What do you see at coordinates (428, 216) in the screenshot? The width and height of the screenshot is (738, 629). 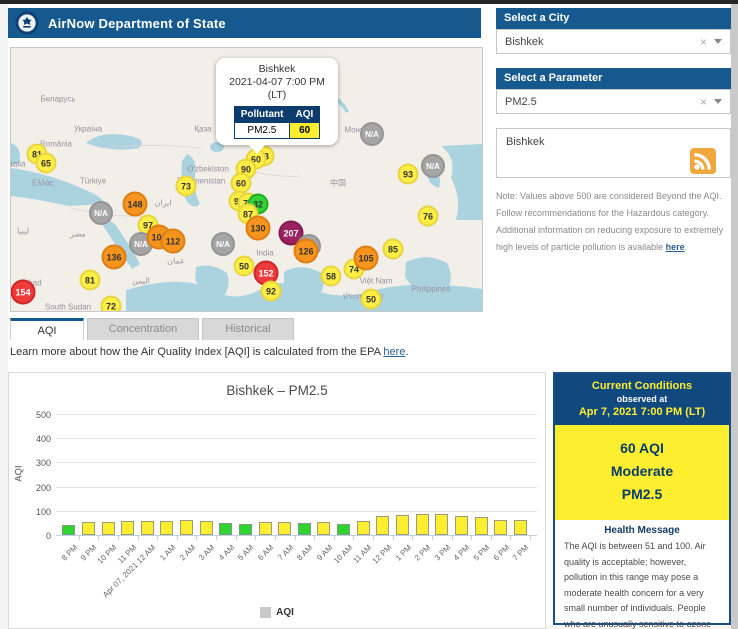 I see `aqi-map-marker: 76` at bounding box center [428, 216].